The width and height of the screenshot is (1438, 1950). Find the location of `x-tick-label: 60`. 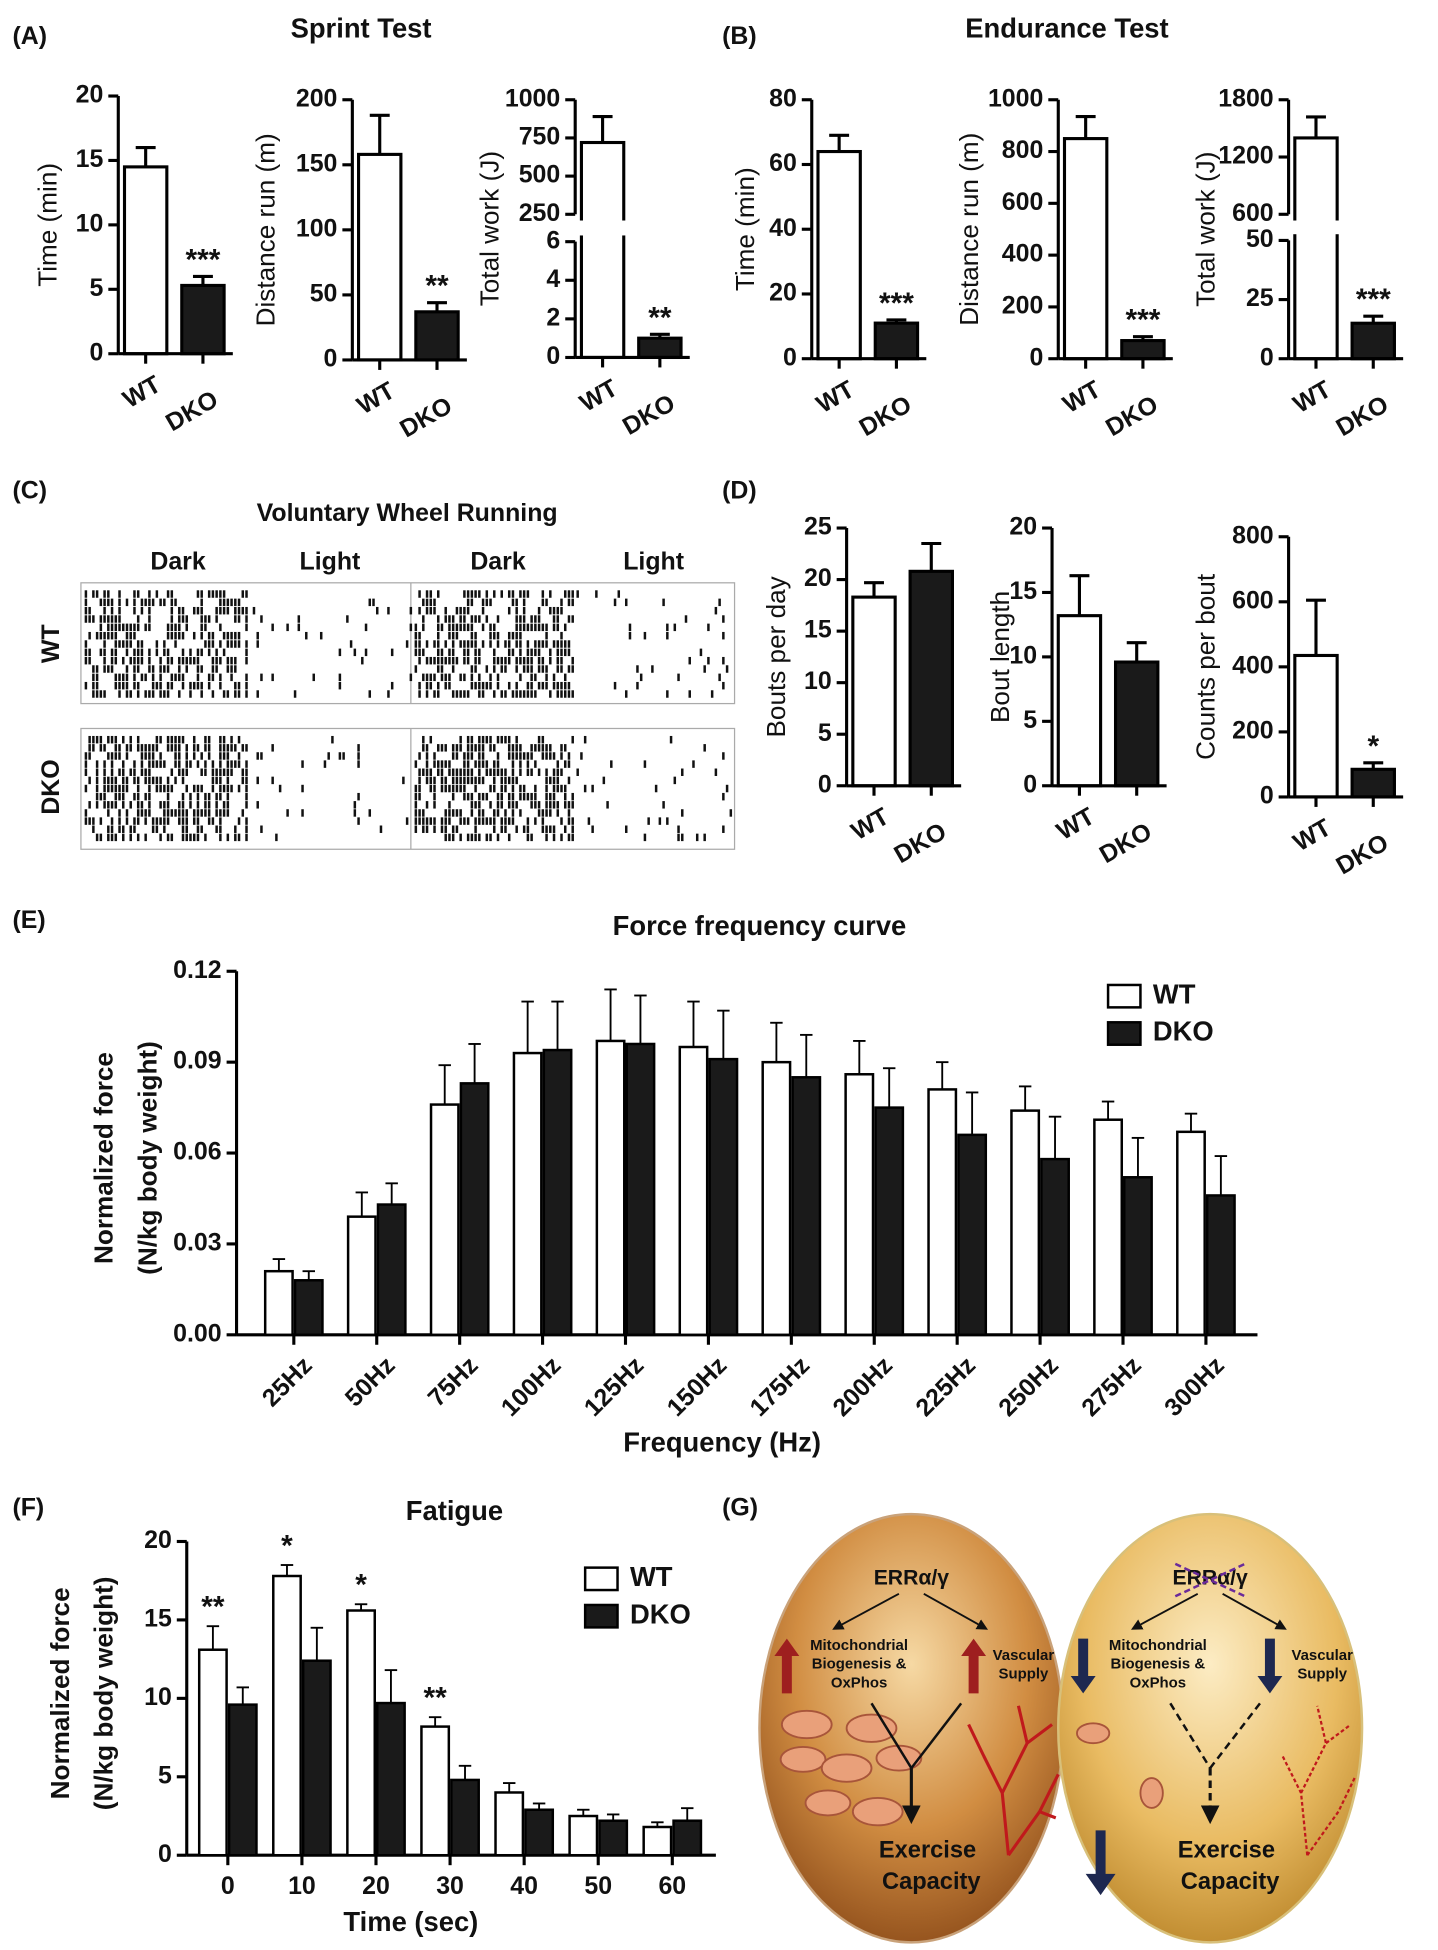

x-tick-label: 60 is located at coordinates (672, 1886).